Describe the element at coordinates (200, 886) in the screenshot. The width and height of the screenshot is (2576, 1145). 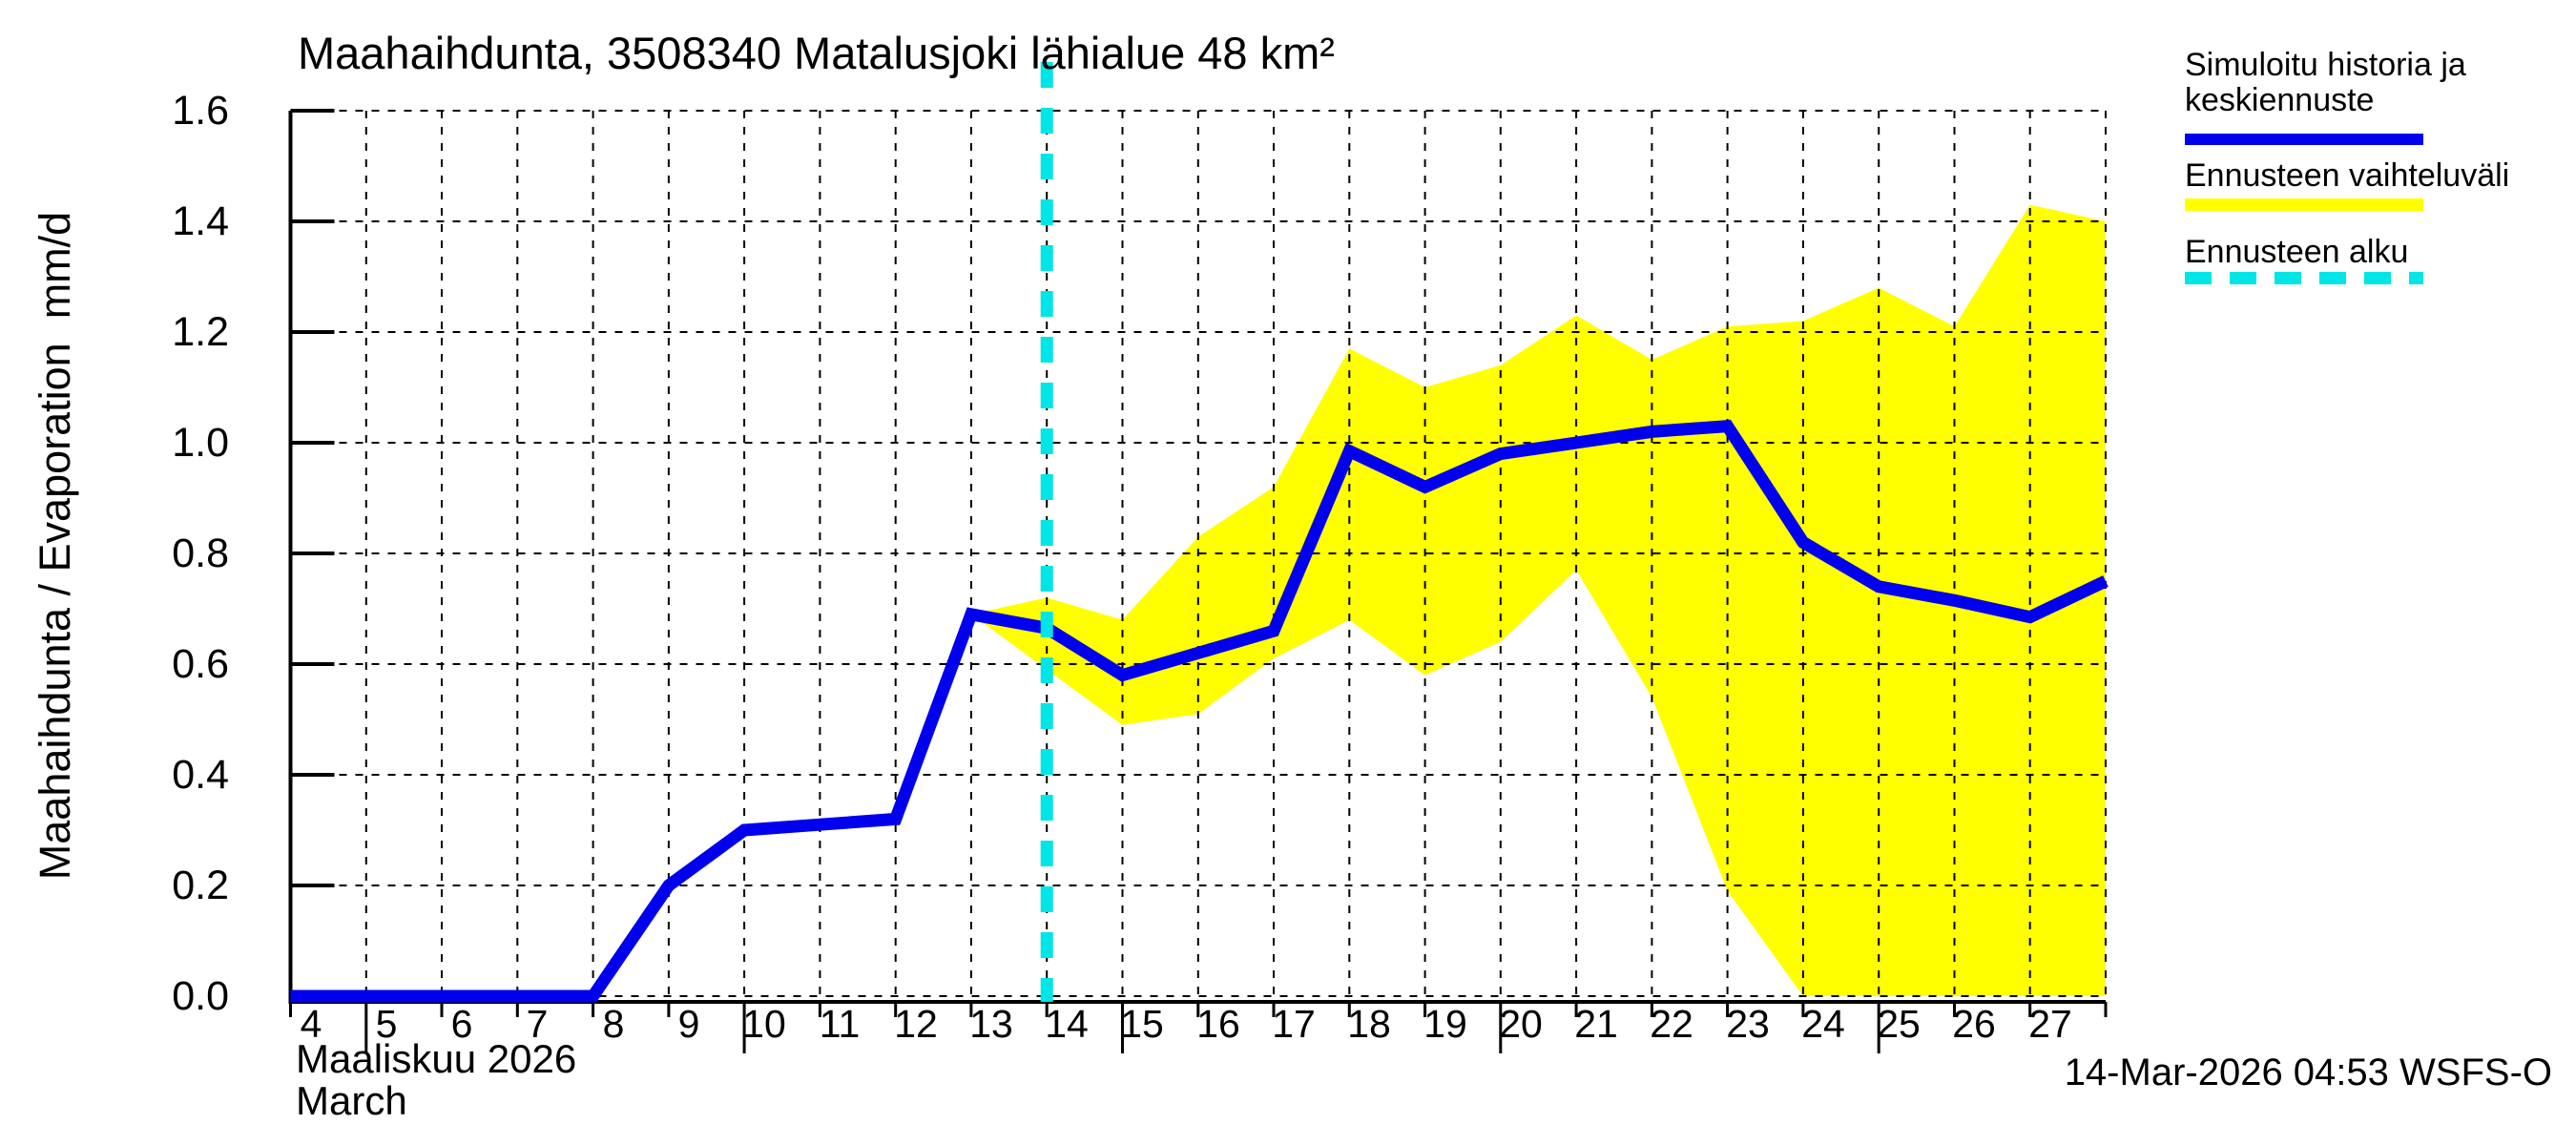
I see `y-tick-label: 0.2` at that location.